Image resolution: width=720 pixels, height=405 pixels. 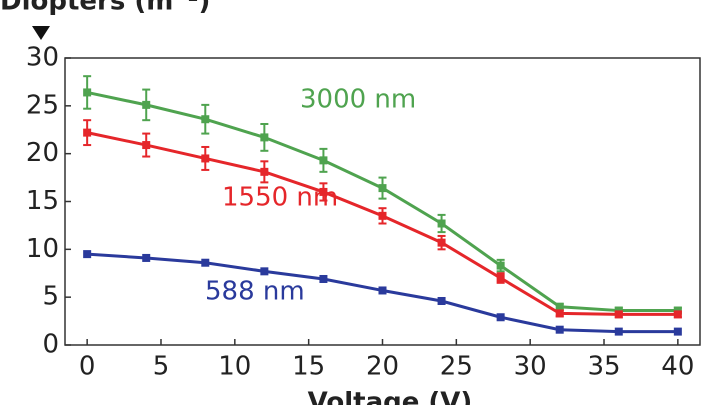 I want to click on y-tick-label: 25, so click(x=42, y=105).